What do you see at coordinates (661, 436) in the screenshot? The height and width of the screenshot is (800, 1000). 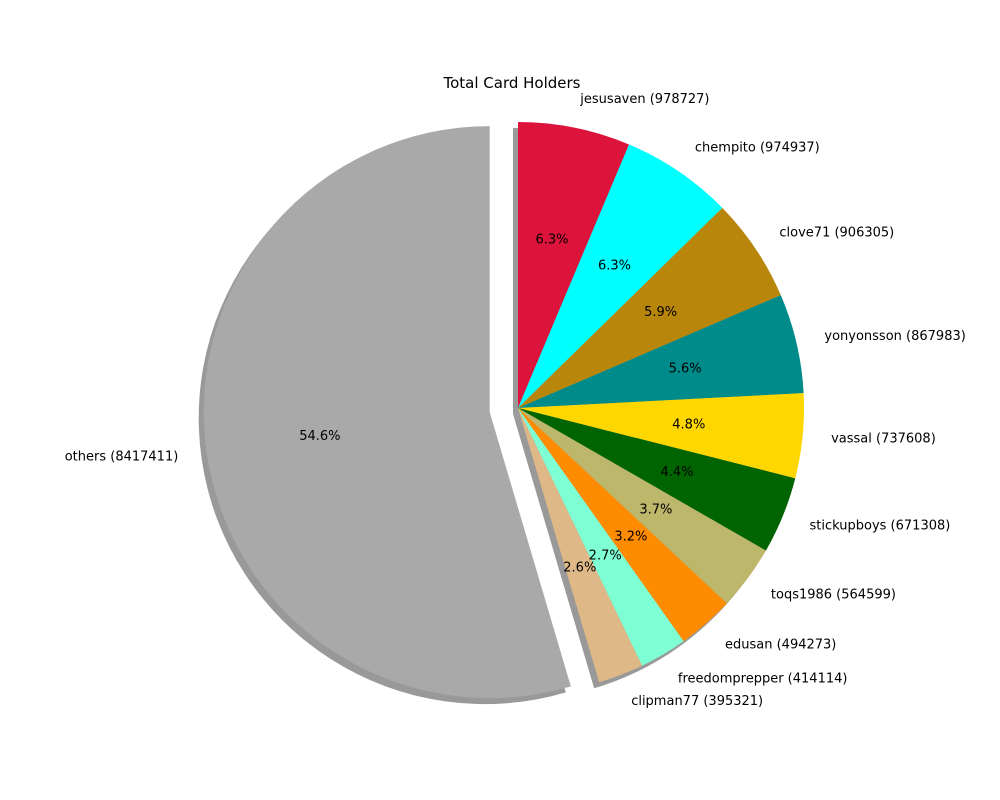 I see `slice-vassal` at bounding box center [661, 436].